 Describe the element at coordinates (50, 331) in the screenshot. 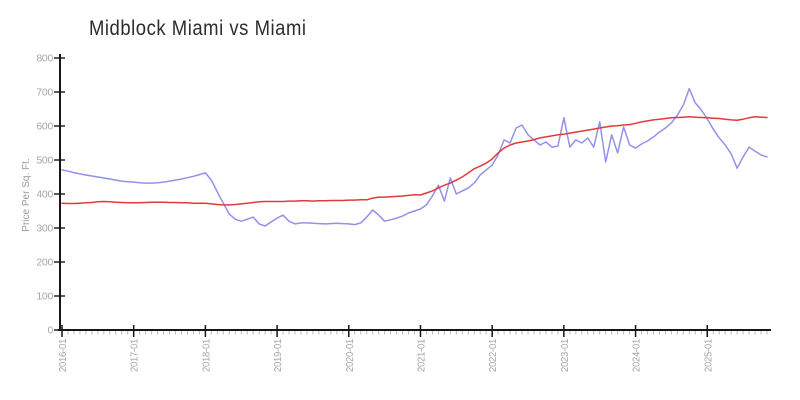

I see `y-tick-label: 0` at that location.